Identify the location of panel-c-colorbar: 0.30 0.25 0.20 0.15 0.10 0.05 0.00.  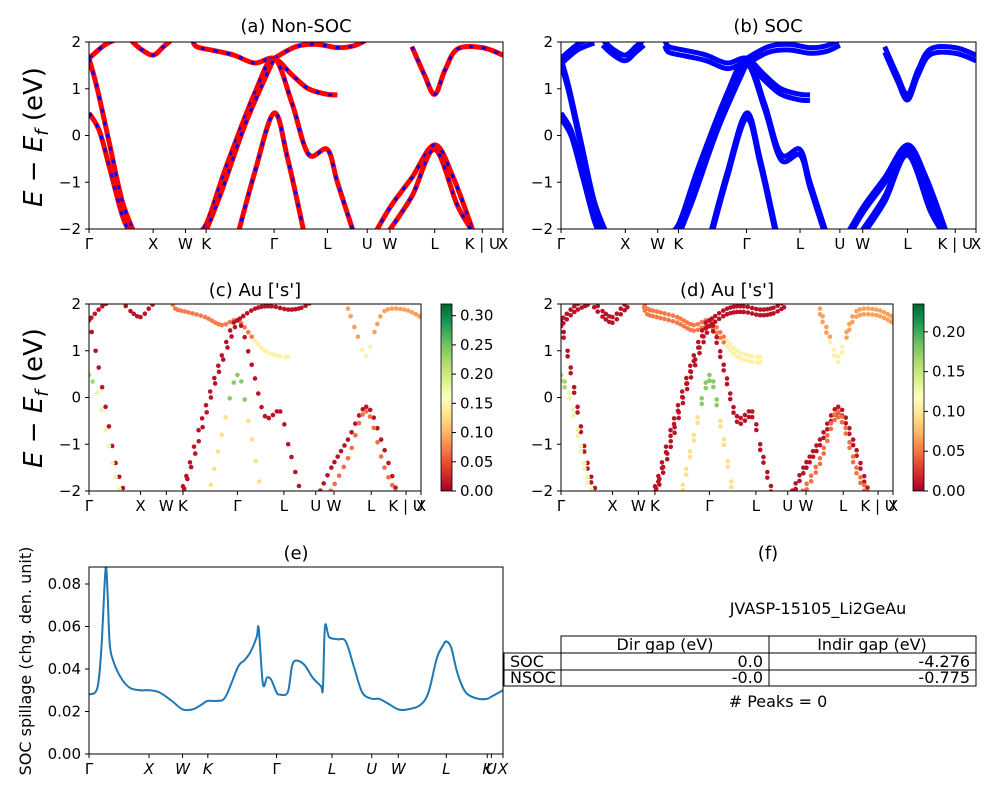
(466, 401).